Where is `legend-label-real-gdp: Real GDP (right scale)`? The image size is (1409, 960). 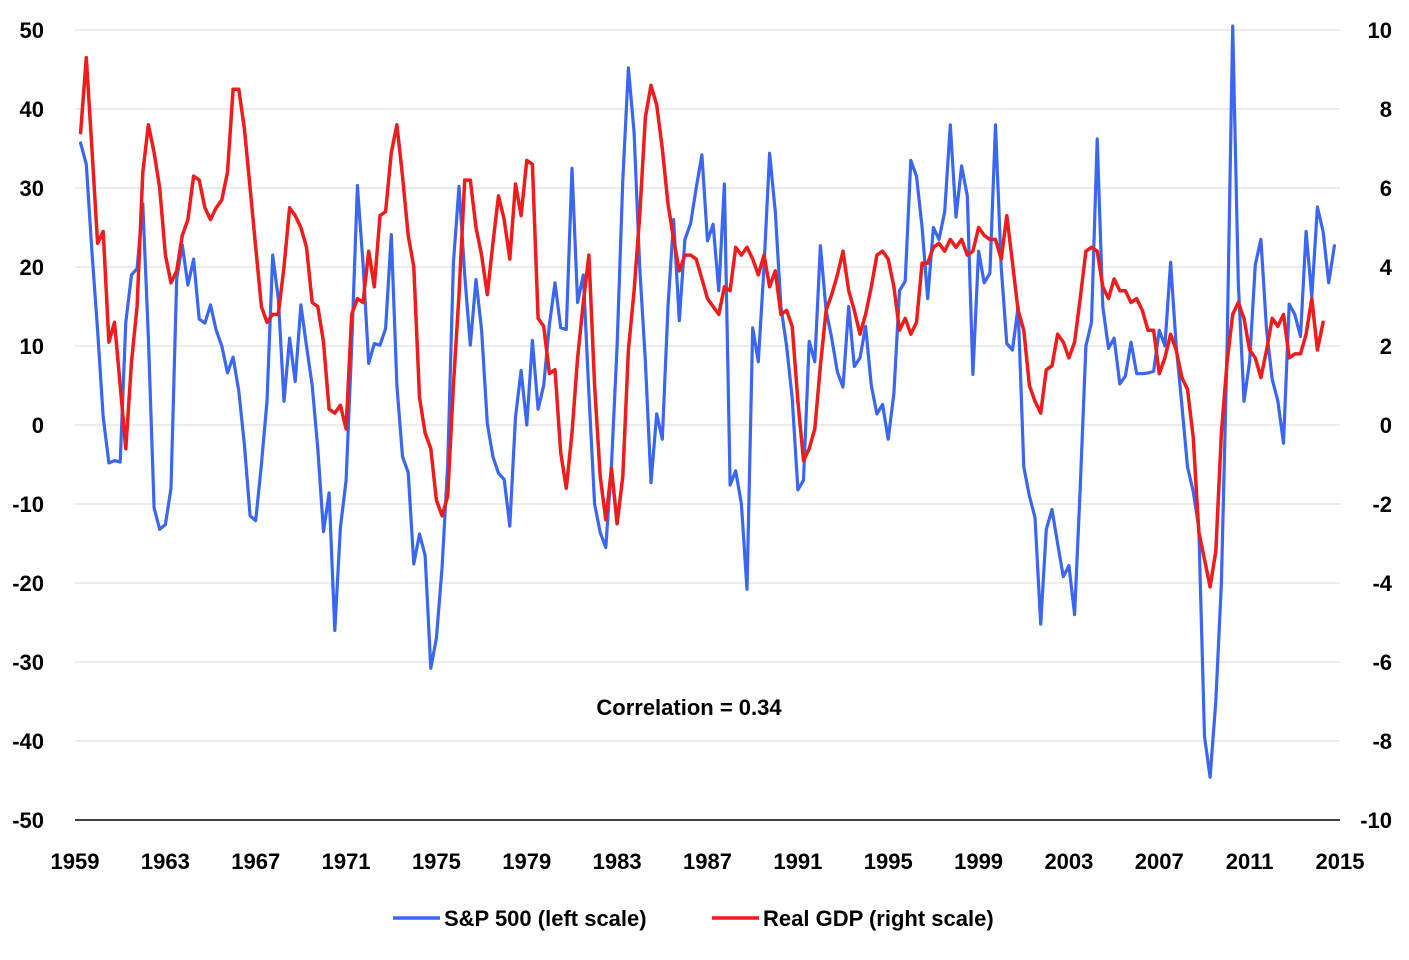
legend-label-real-gdp: Real GDP (right scale) is located at coordinates (878, 918).